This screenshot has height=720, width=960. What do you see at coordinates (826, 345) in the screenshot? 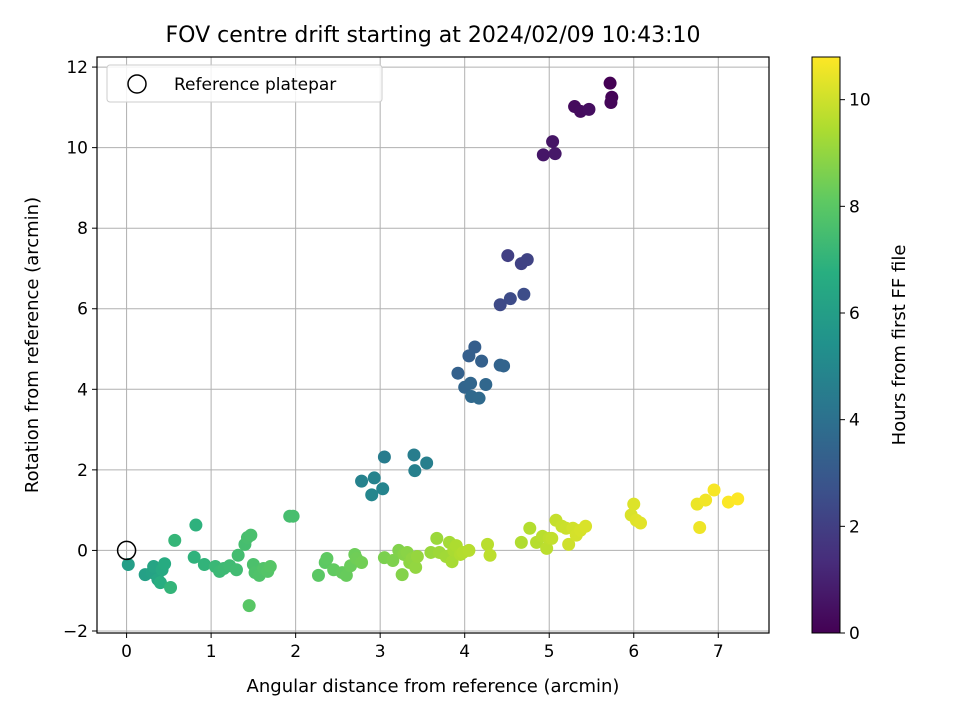
I see `colorbar-gradient` at bounding box center [826, 345].